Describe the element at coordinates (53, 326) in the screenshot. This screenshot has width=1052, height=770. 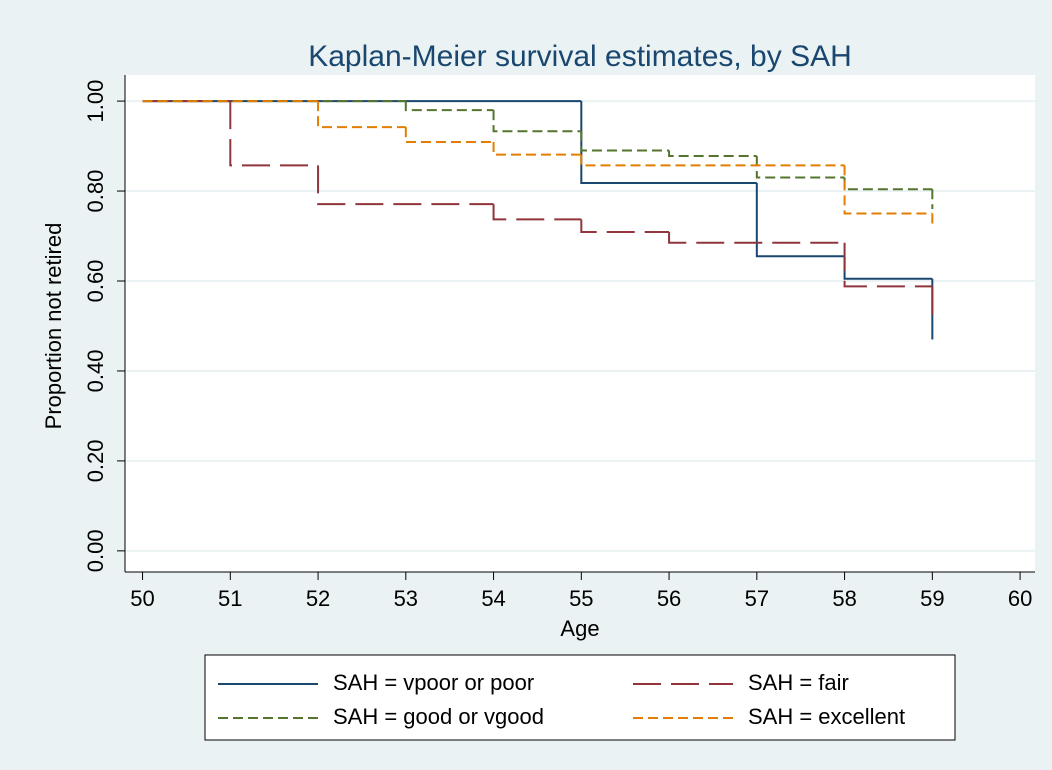
I see `y-axis-label: Proportion not retired` at that location.